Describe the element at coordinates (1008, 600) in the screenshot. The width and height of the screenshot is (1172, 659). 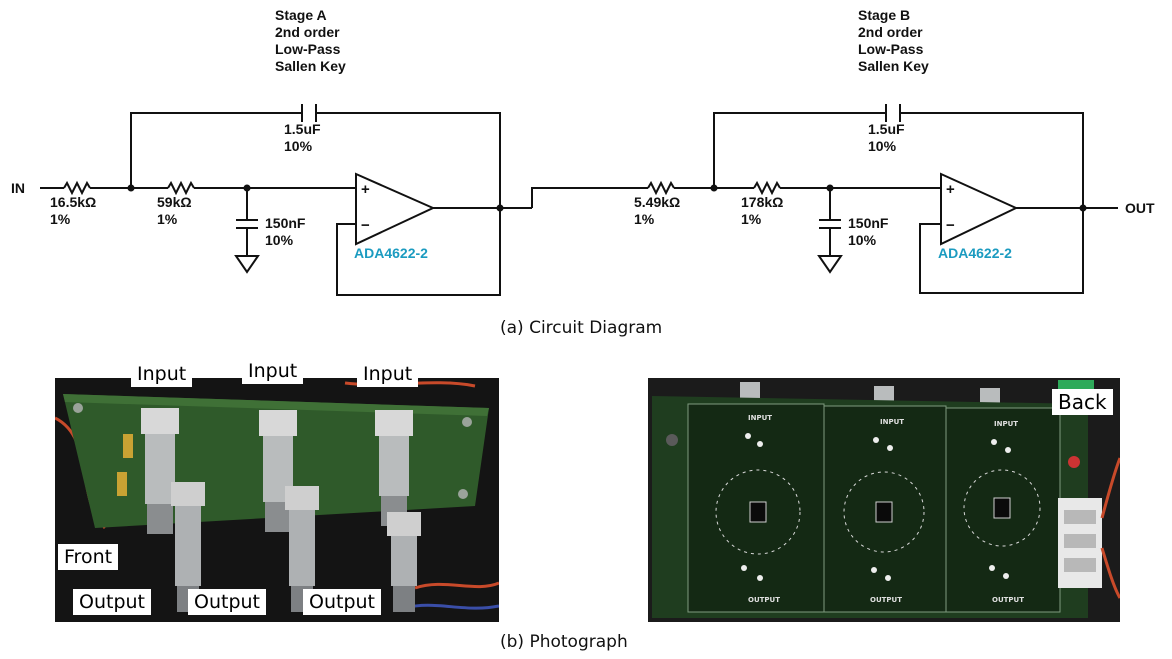
I see `silk-output-3: OUTPUT` at that location.